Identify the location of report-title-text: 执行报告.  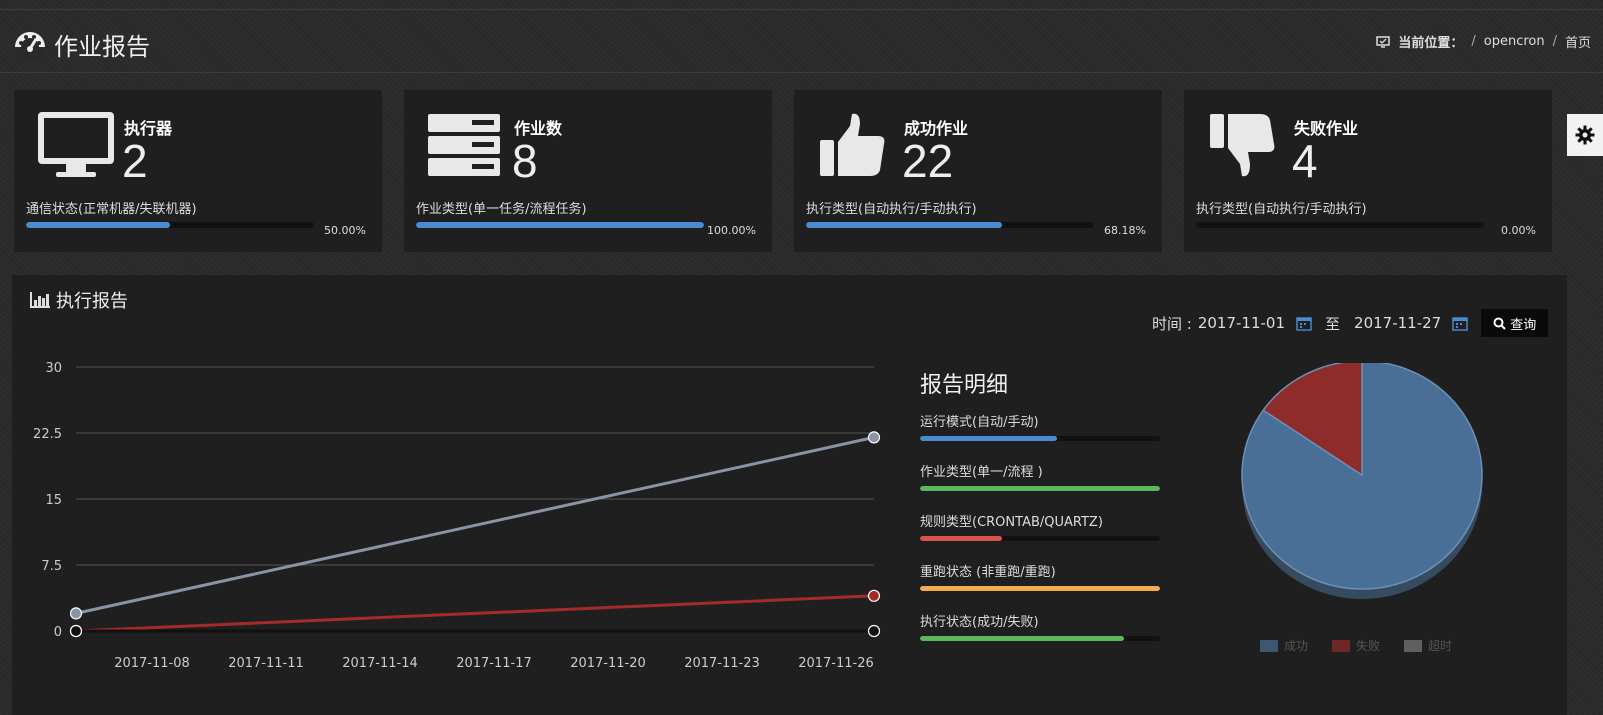
(92, 301).